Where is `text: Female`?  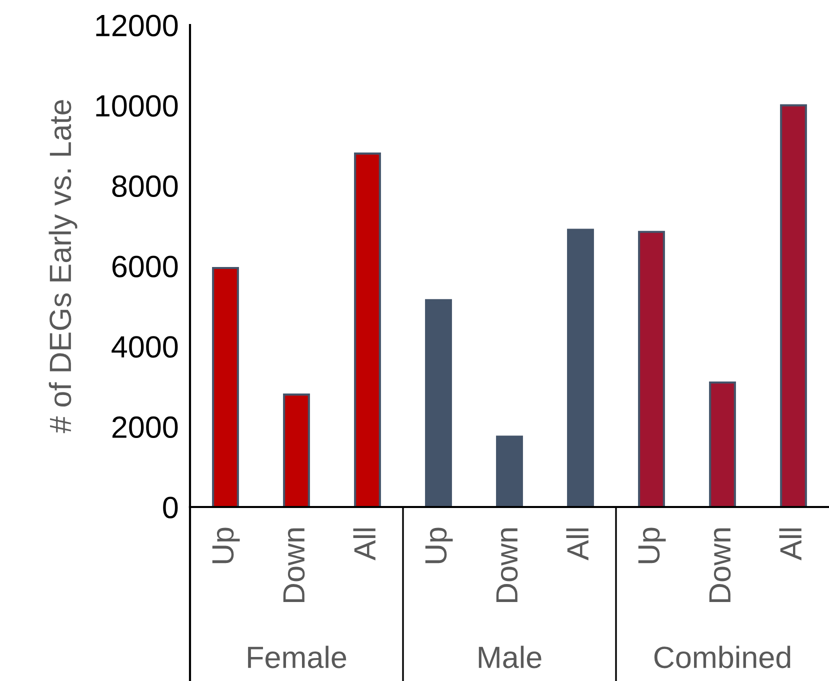 text: Female is located at coordinates (297, 657).